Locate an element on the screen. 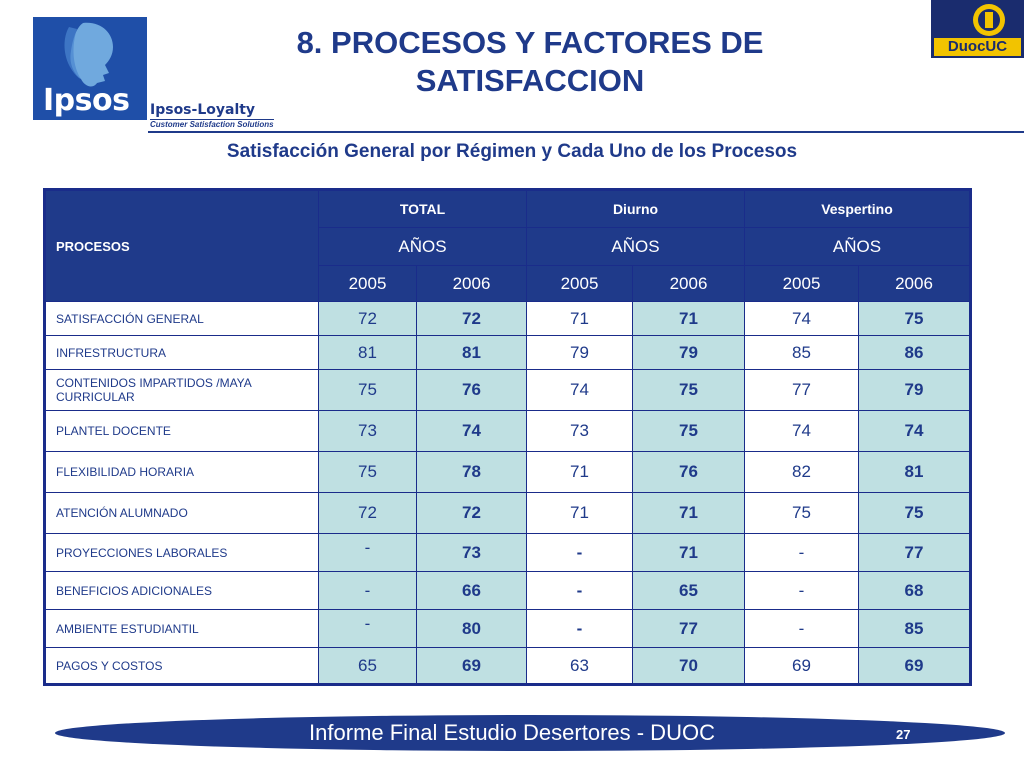 This screenshot has width=1024, height=768. row-label: ATENCIÓN ALUMNADO is located at coordinates (181, 513).